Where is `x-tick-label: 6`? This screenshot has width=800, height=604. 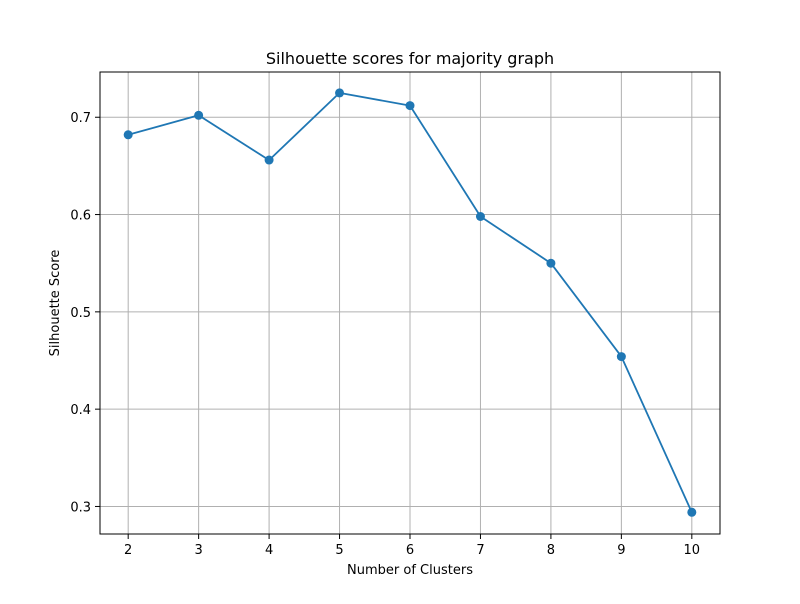 x-tick-label: 6 is located at coordinates (410, 550).